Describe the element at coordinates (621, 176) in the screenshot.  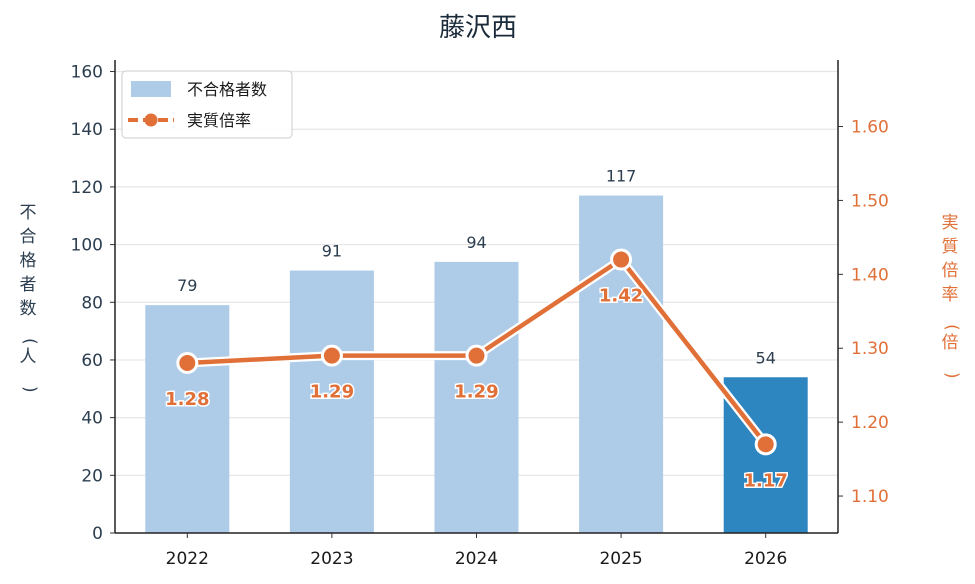
I see `bar-value-label: 117` at that location.